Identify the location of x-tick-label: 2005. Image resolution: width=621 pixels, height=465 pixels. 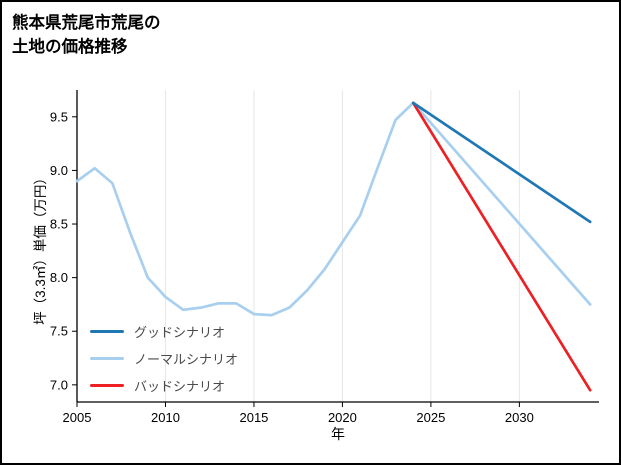
(77, 417).